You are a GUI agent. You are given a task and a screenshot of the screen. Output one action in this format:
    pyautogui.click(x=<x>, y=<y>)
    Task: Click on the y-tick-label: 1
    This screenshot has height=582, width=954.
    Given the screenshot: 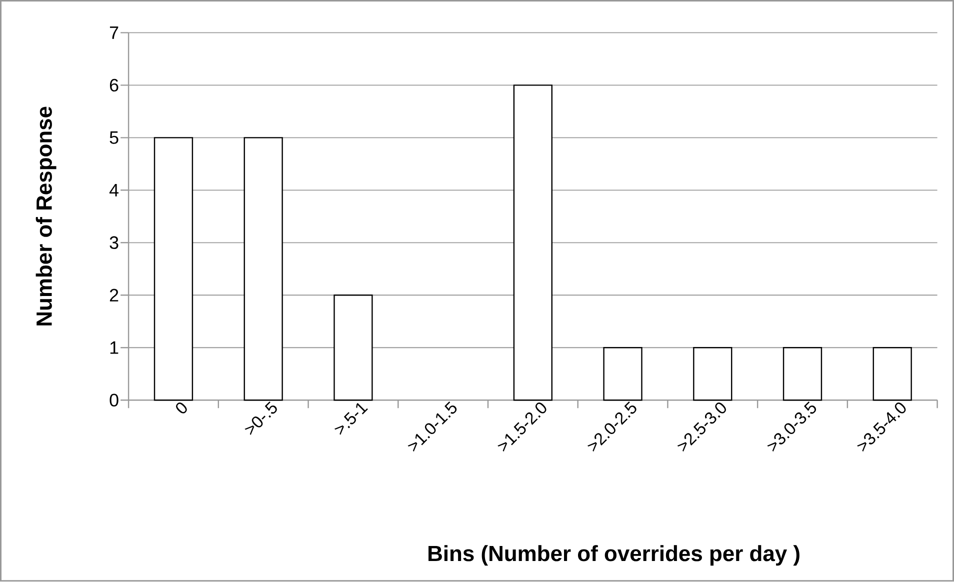 What is the action you would take?
    pyautogui.click(x=114, y=348)
    